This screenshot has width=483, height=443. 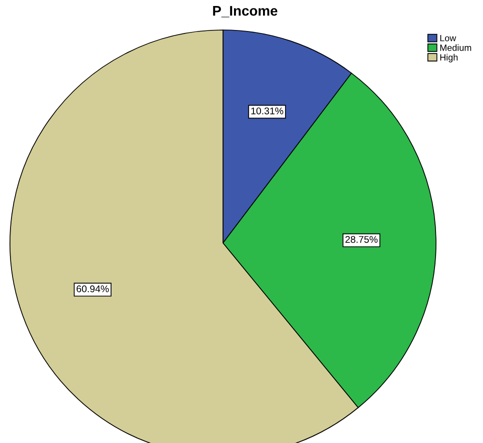 What do you see at coordinates (92, 288) in the screenshot?
I see `data-label: 60.94%` at bounding box center [92, 288].